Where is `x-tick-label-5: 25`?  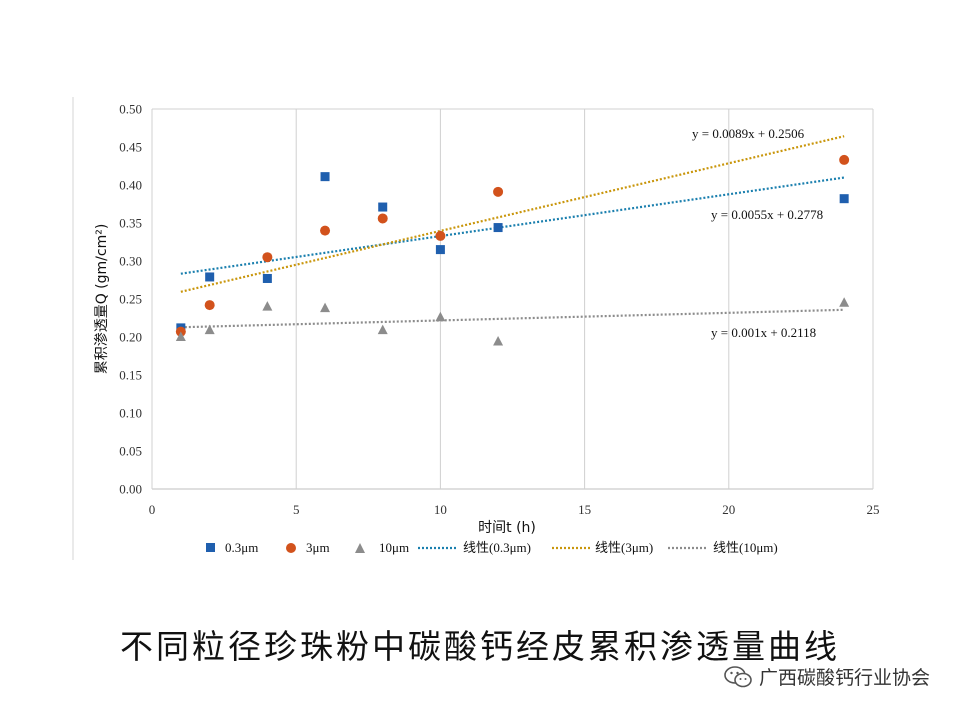
x-tick-label-5: 25 is located at coordinates (873, 509).